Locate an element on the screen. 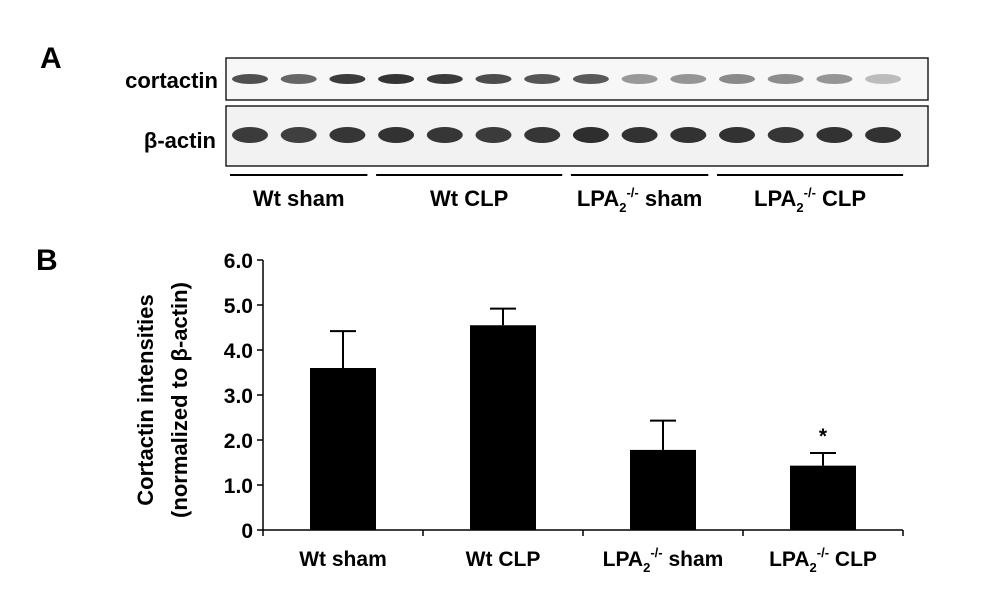 This screenshot has width=1008, height=612. panel-a-label: A is located at coordinates (51, 58).